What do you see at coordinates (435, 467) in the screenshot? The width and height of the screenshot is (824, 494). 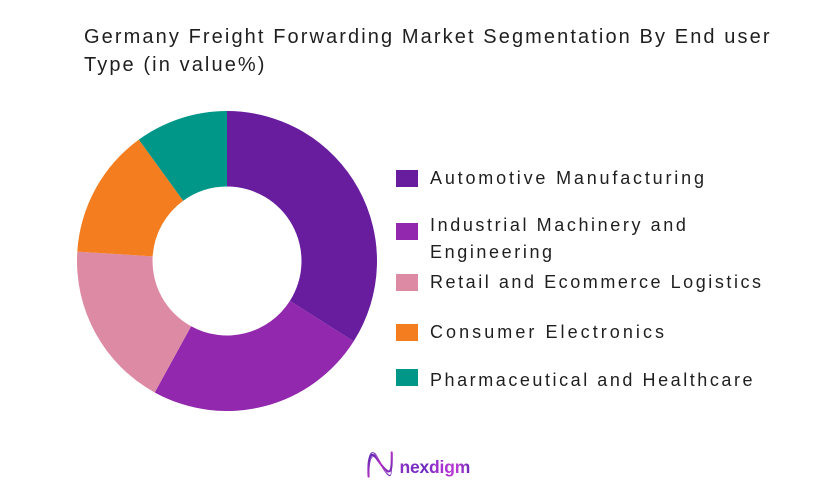 I see `svg-text: nexdigm` at bounding box center [435, 467].